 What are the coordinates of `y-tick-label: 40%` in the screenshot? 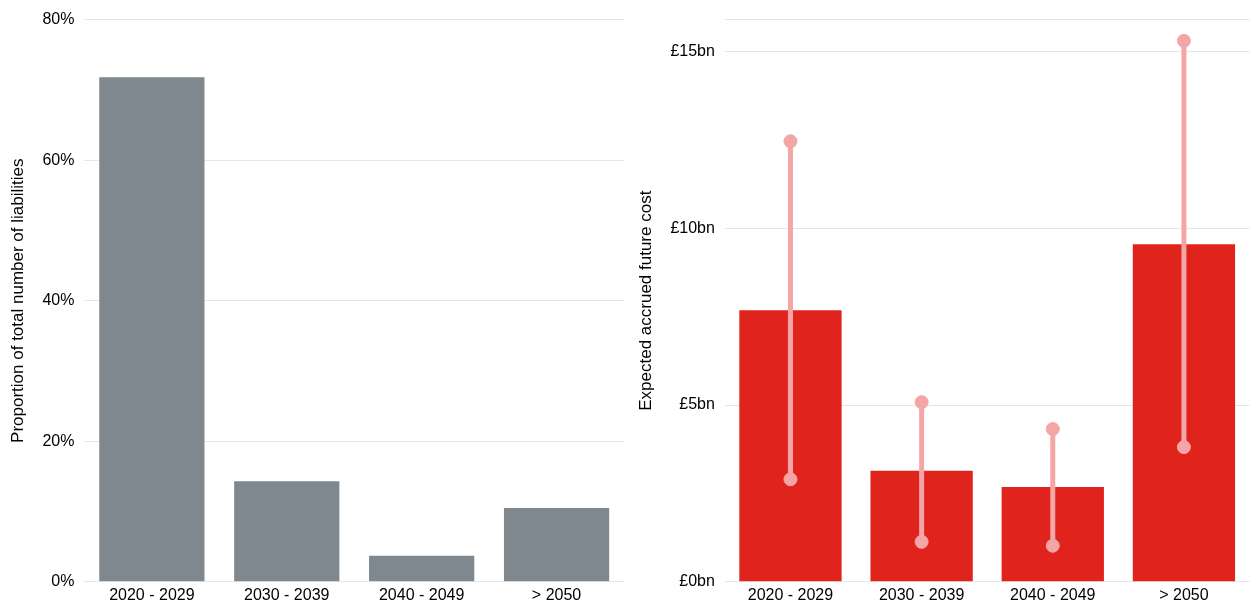 It's located at (58, 300).